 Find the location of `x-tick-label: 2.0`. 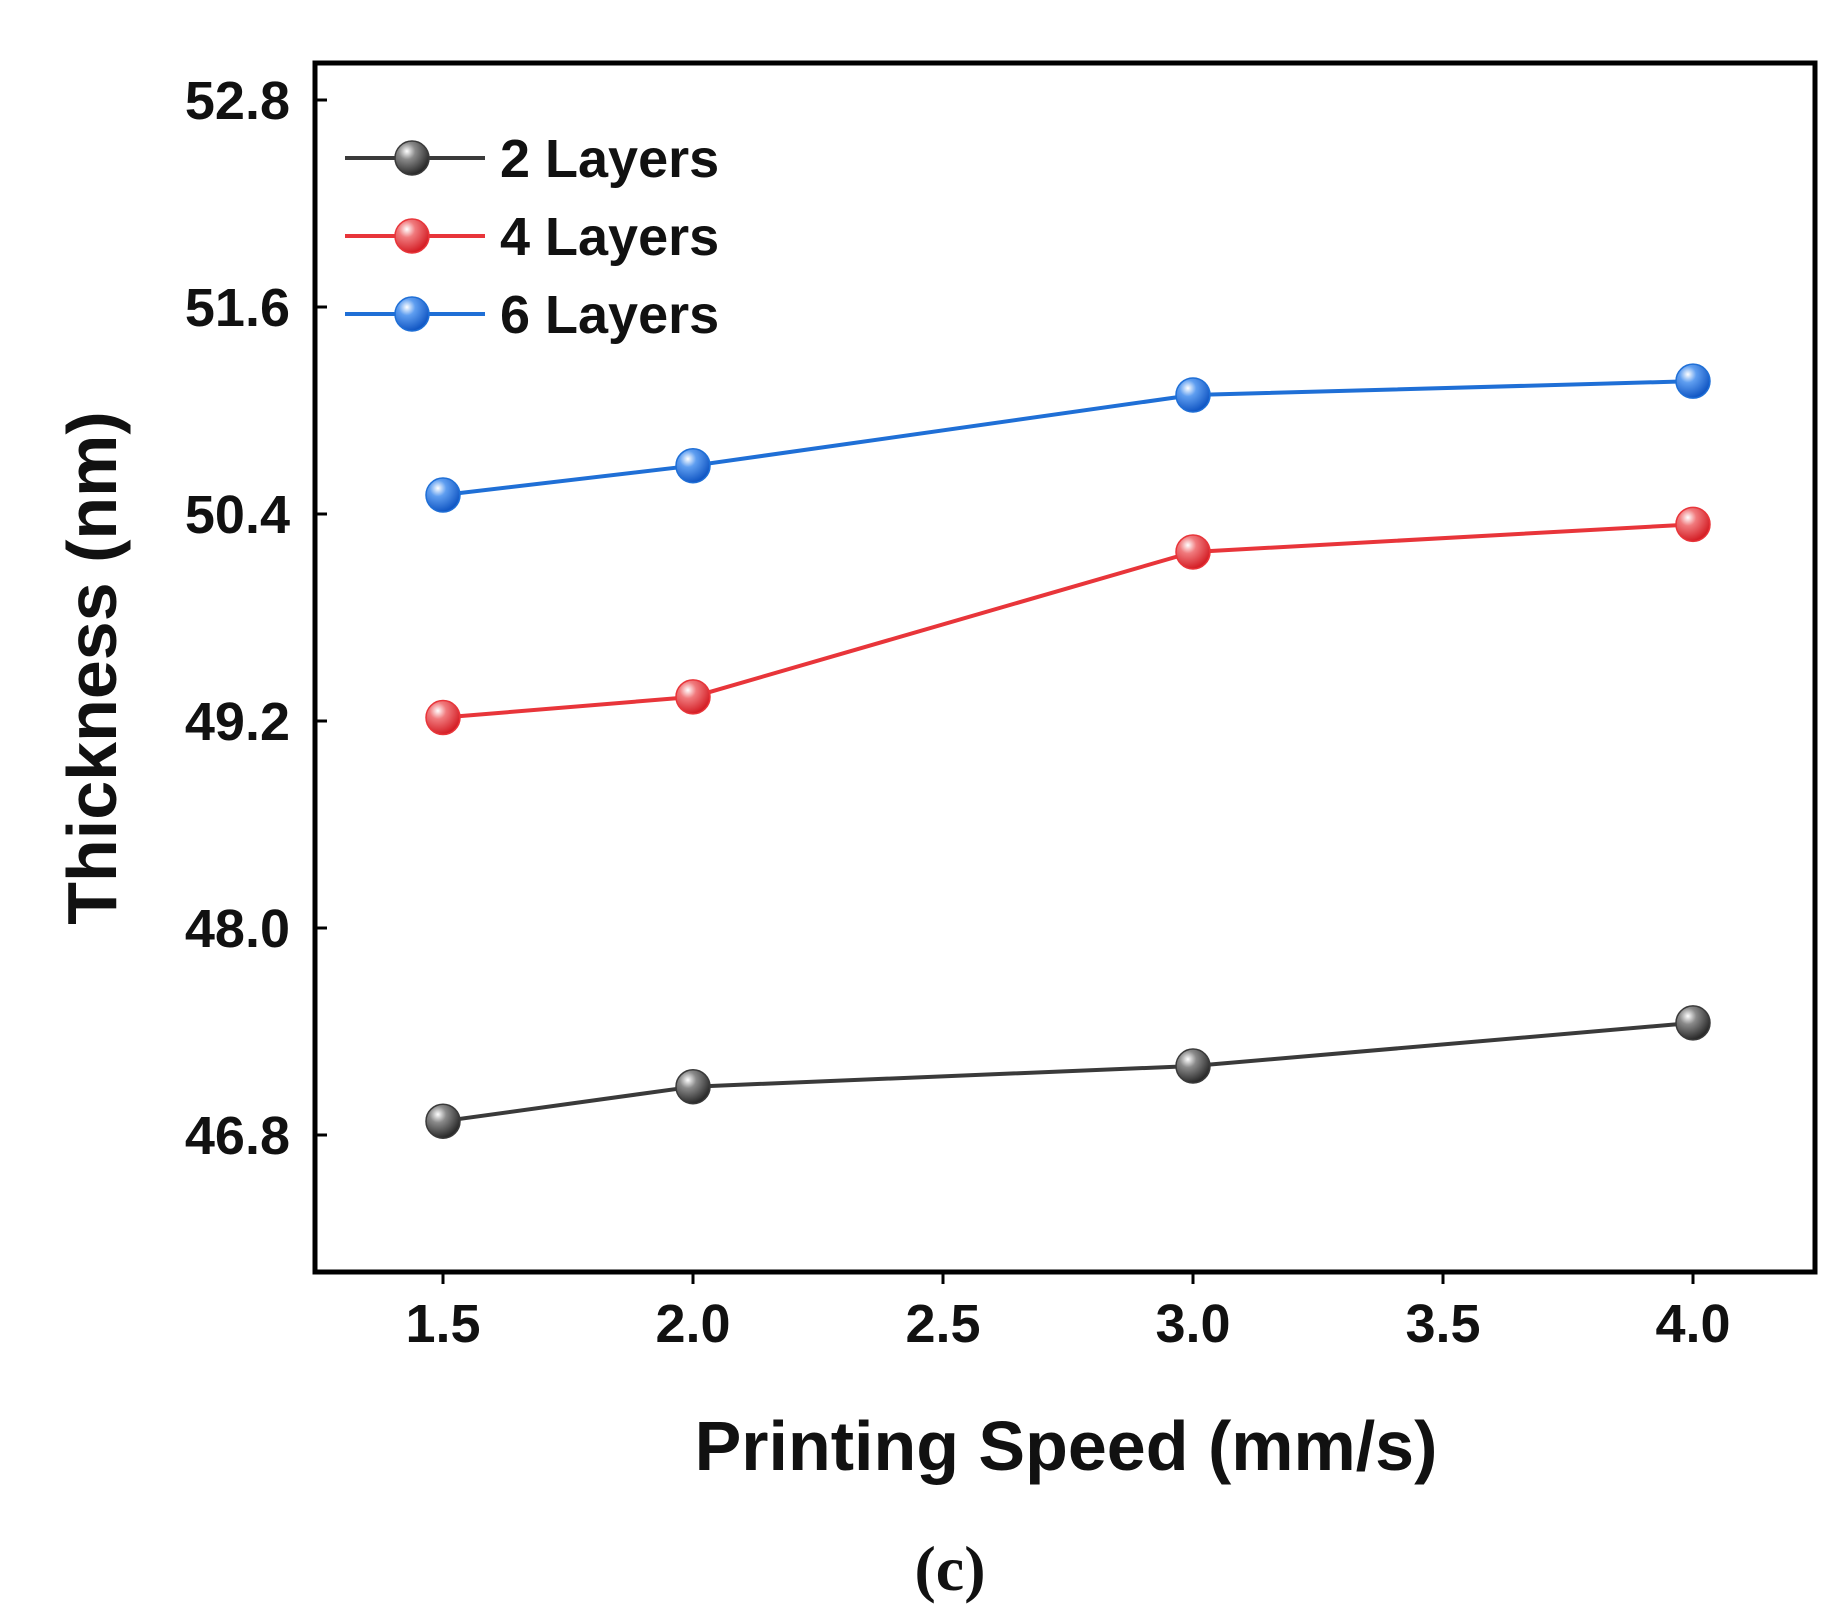

x-tick-label: 2.0 is located at coordinates (692, 1324).